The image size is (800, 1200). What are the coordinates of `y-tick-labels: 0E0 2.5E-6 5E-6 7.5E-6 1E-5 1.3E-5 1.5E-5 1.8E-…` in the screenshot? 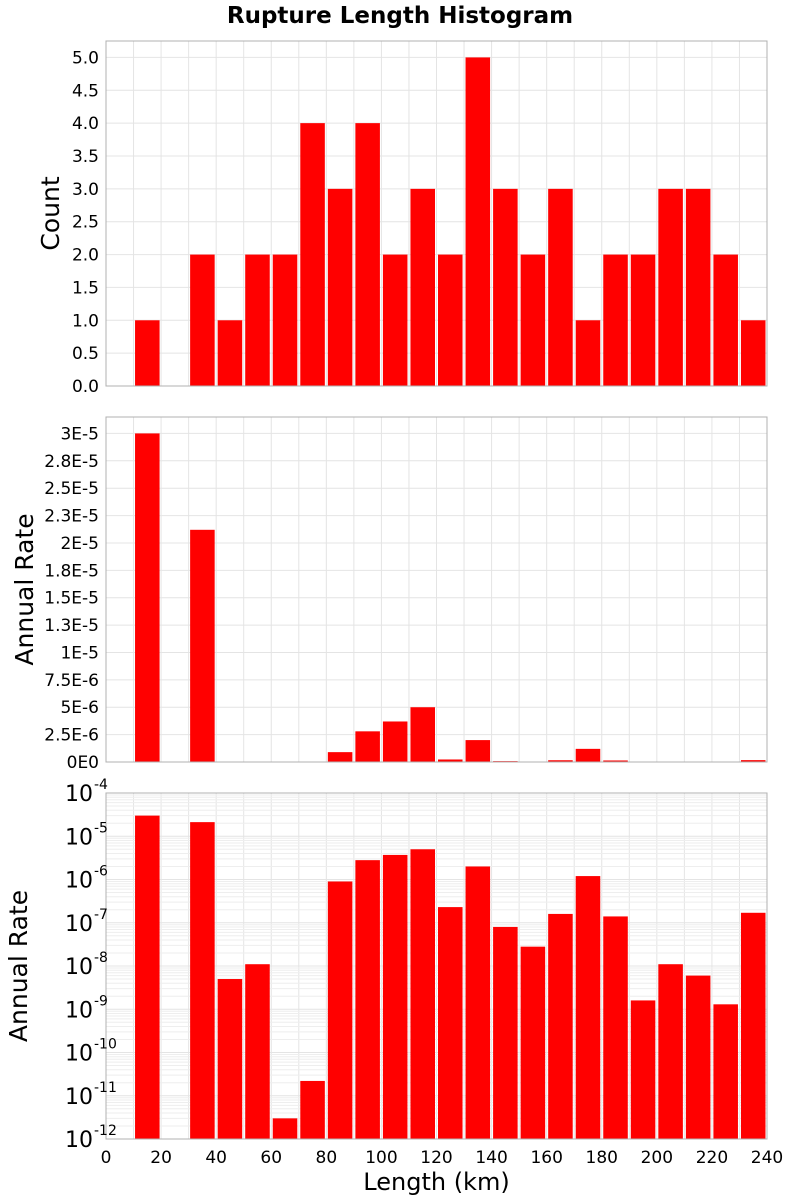 It's located at (71, 598).